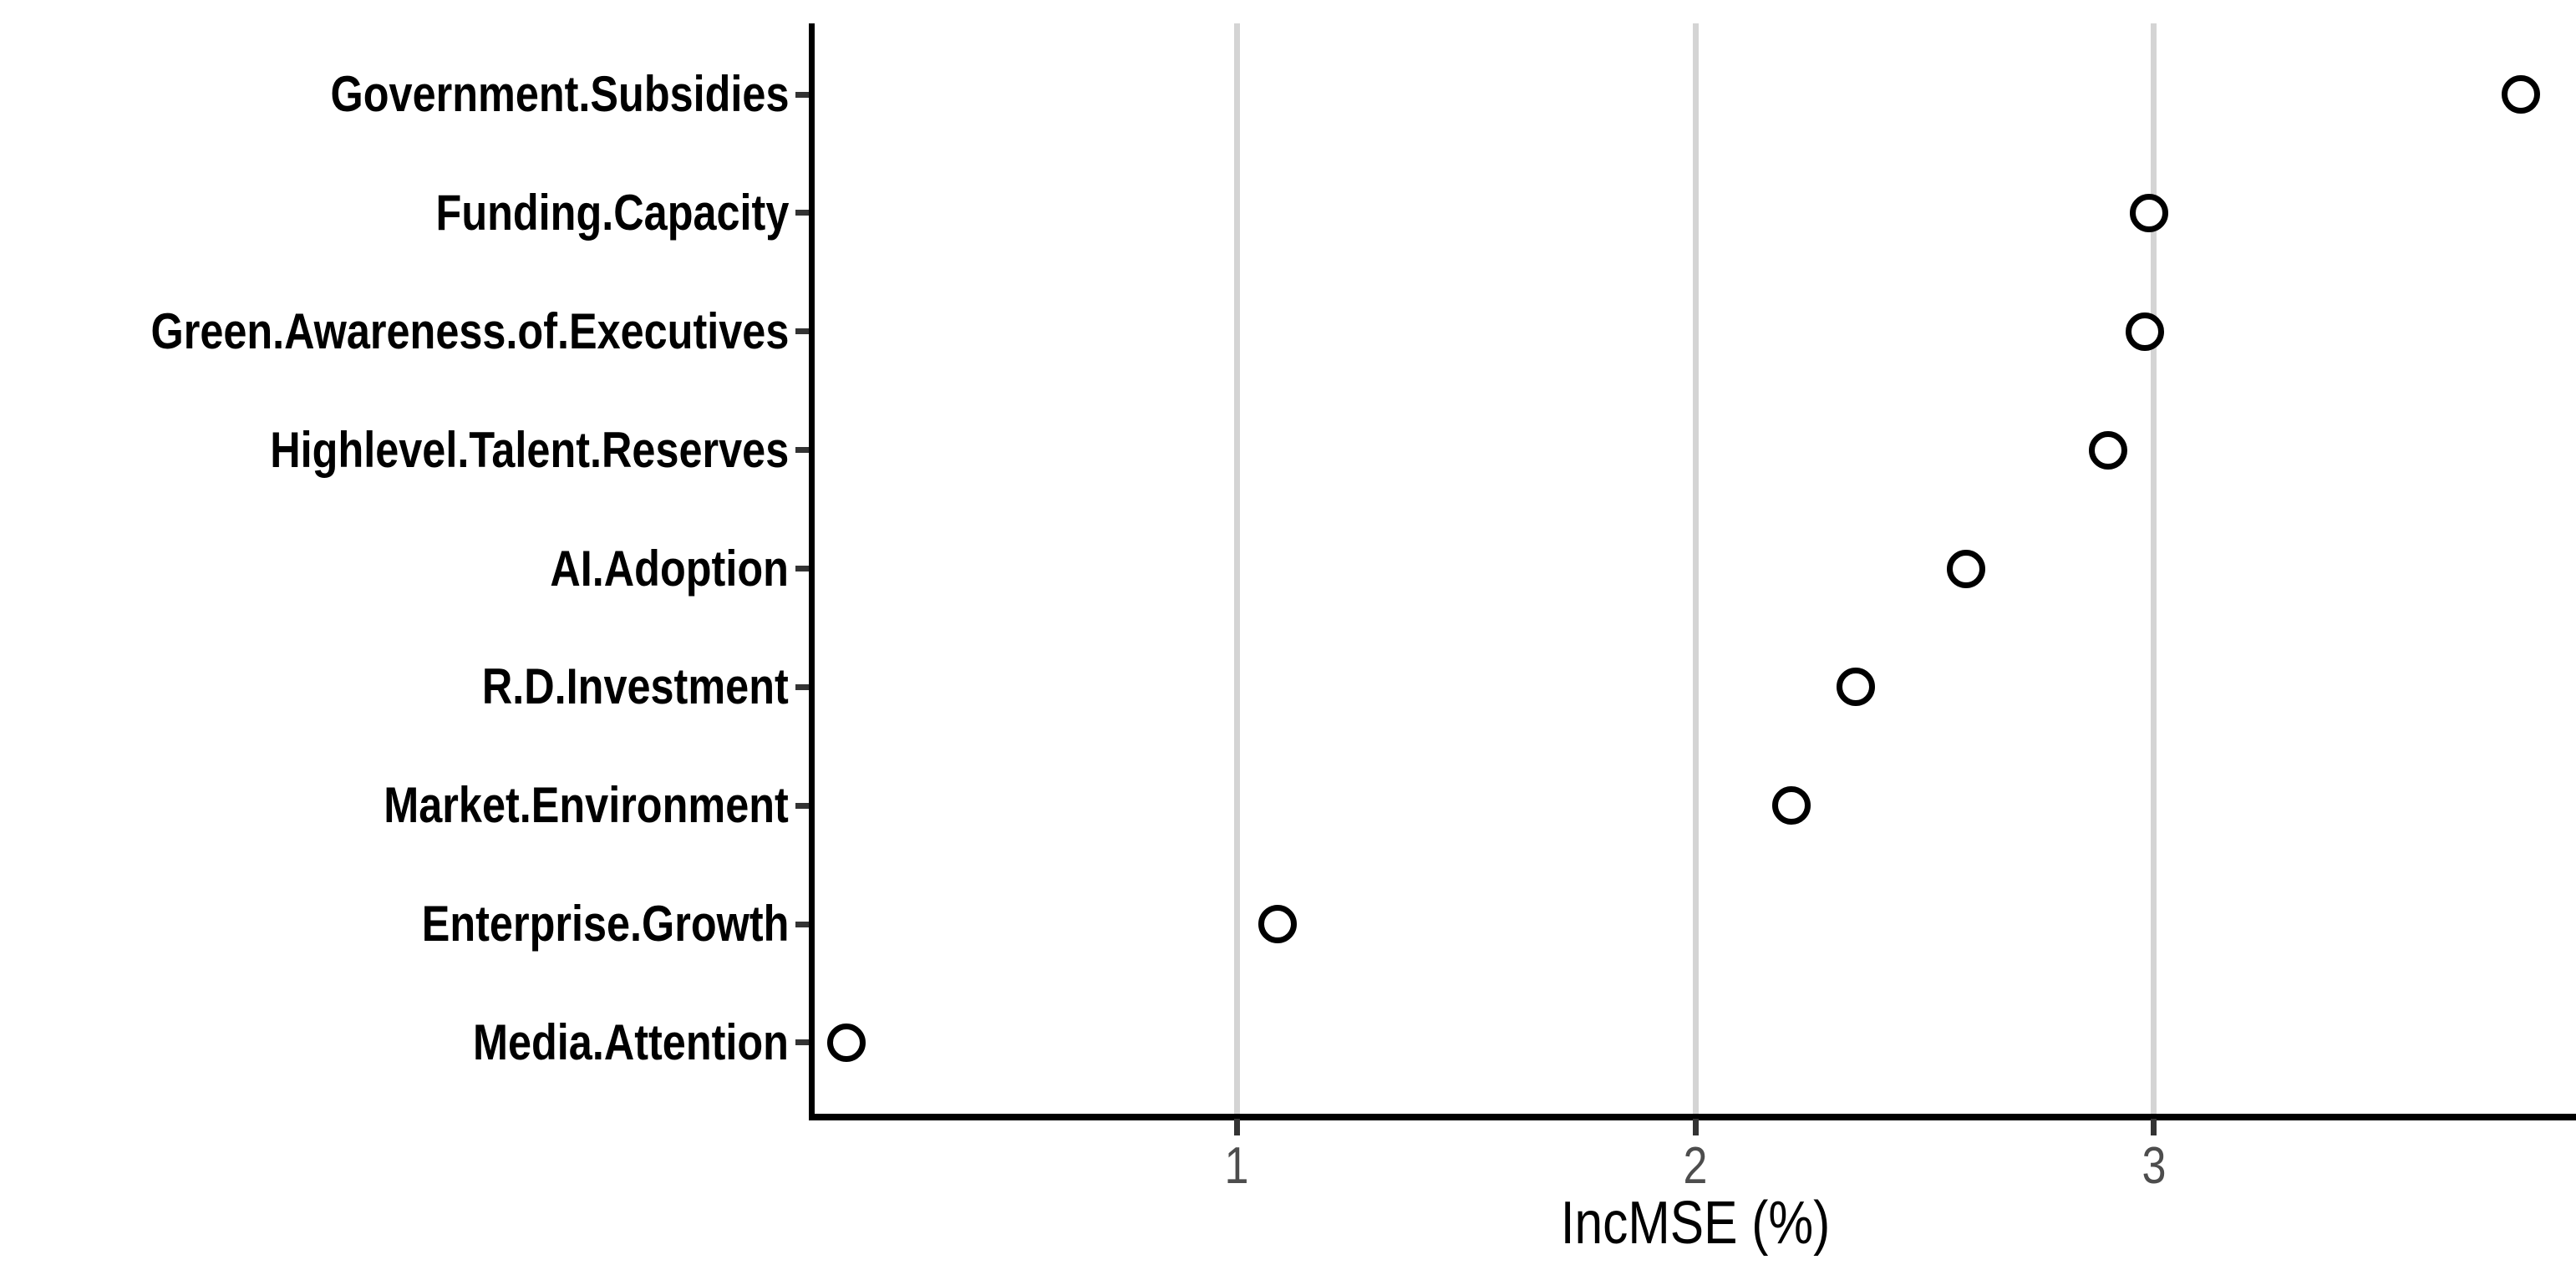 The width and height of the screenshot is (2576, 1275). Describe the element at coordinates (1695, 1223) in the screenshot. I see `x-axis-title: IncMSE (%)` at that location.